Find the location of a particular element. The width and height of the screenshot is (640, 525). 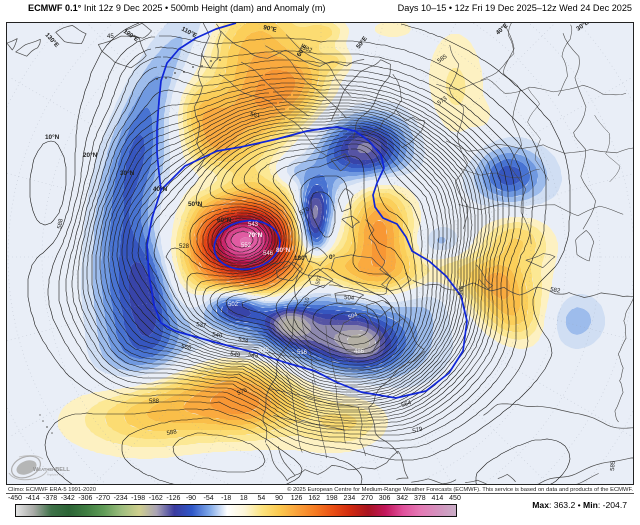

svg-text: 502 is located at coordinates (233, 305).